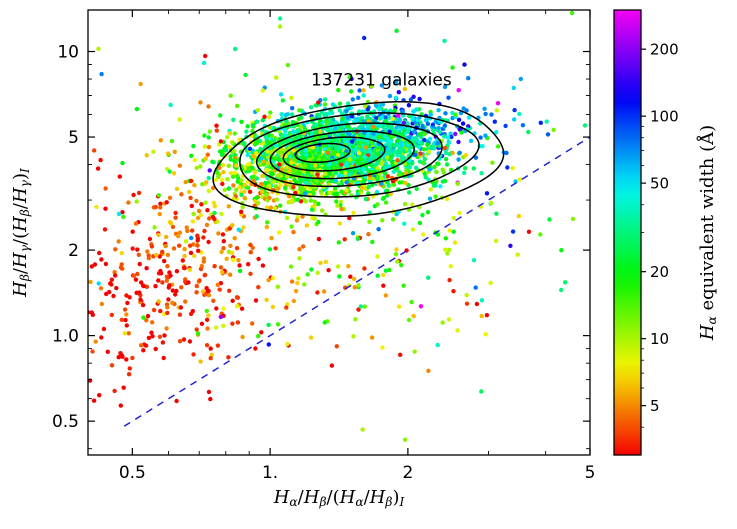  Describe the element at coordinates (68, 53) in the screenshot. I see `y-tick-label: 10` at that location.